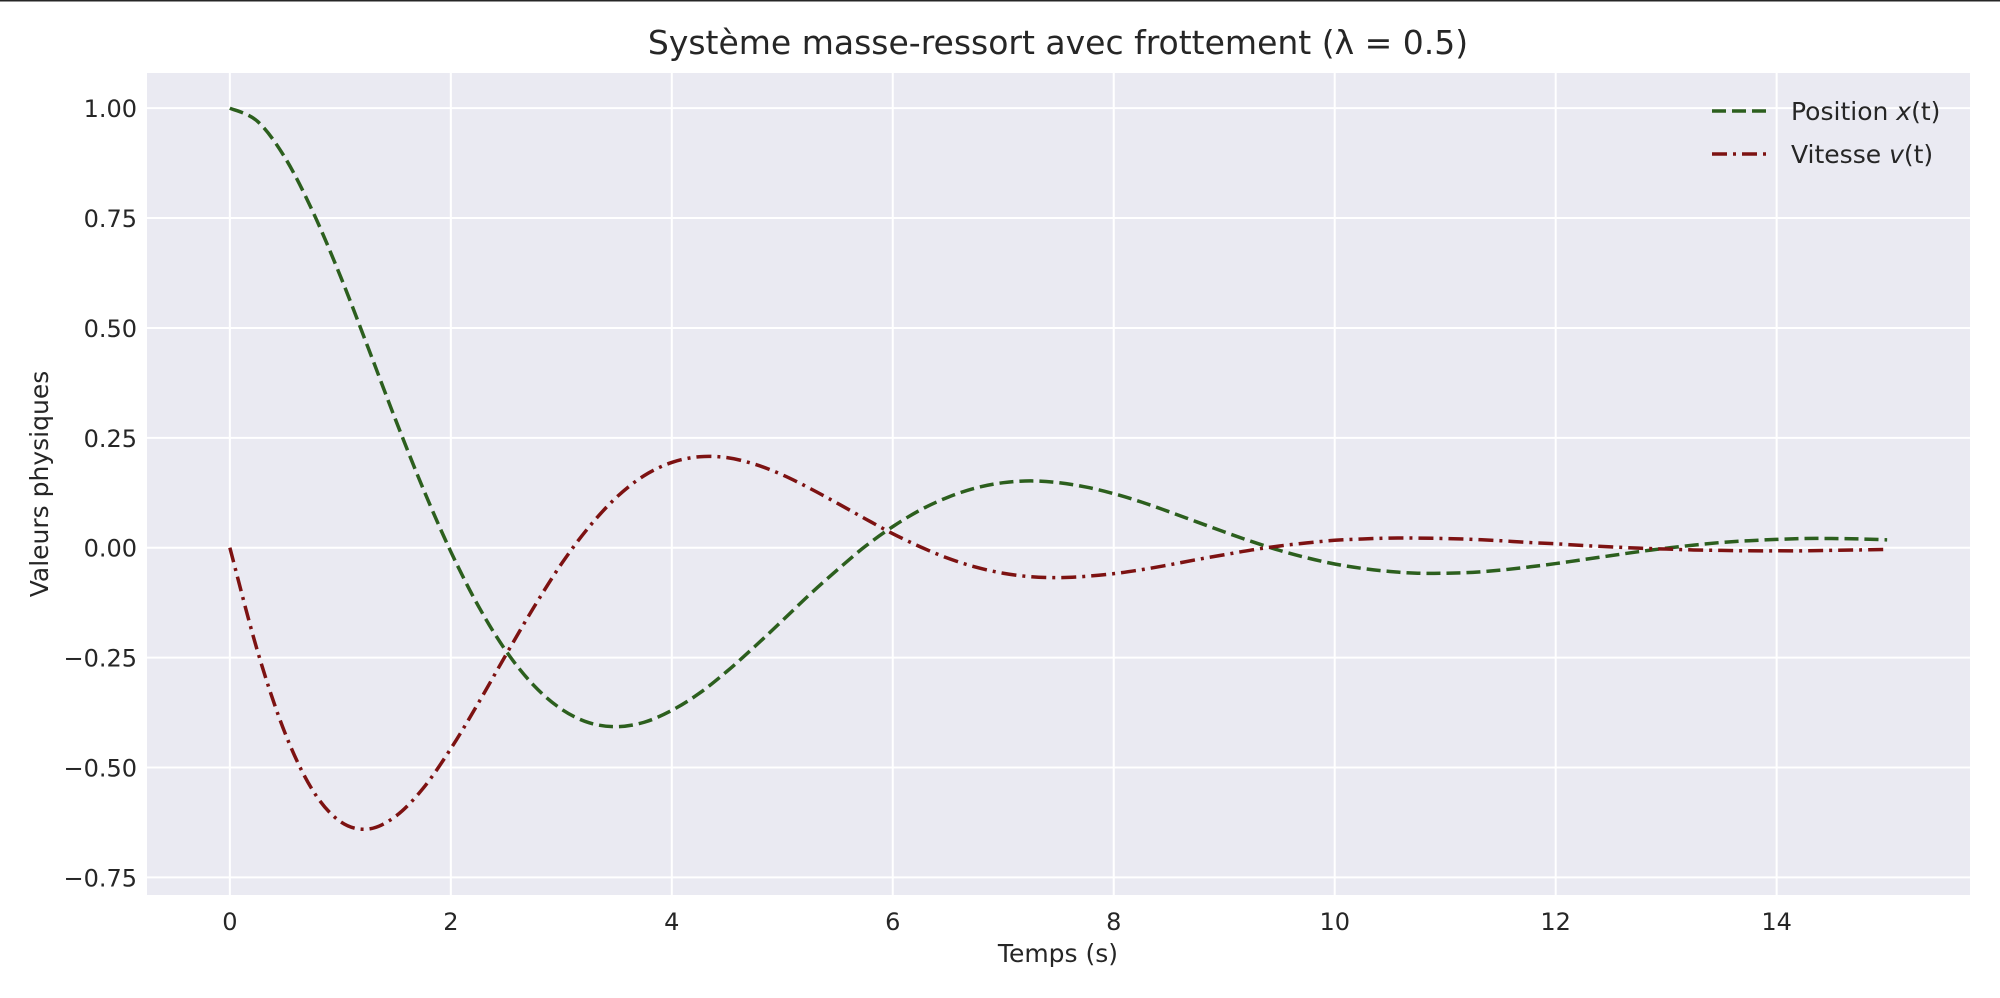 This screenshot has height=998, width=2000. I want to click on x-tick-label: 6, so click(892, 922).